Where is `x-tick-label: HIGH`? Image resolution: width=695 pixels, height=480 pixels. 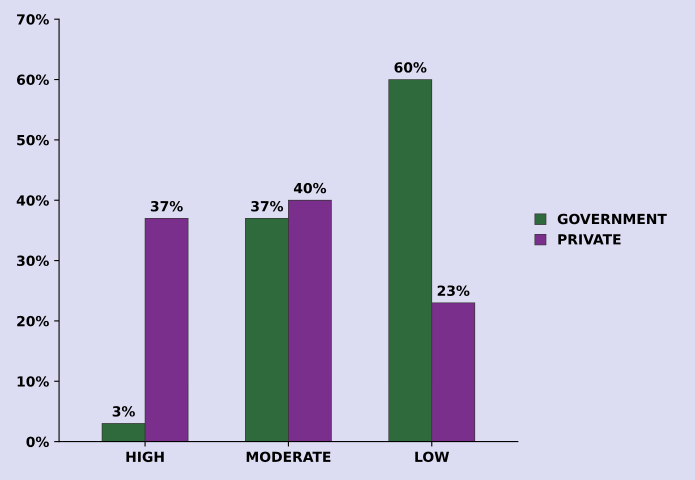 x-tick-label: HIGH is located at coordinates (145, 457).